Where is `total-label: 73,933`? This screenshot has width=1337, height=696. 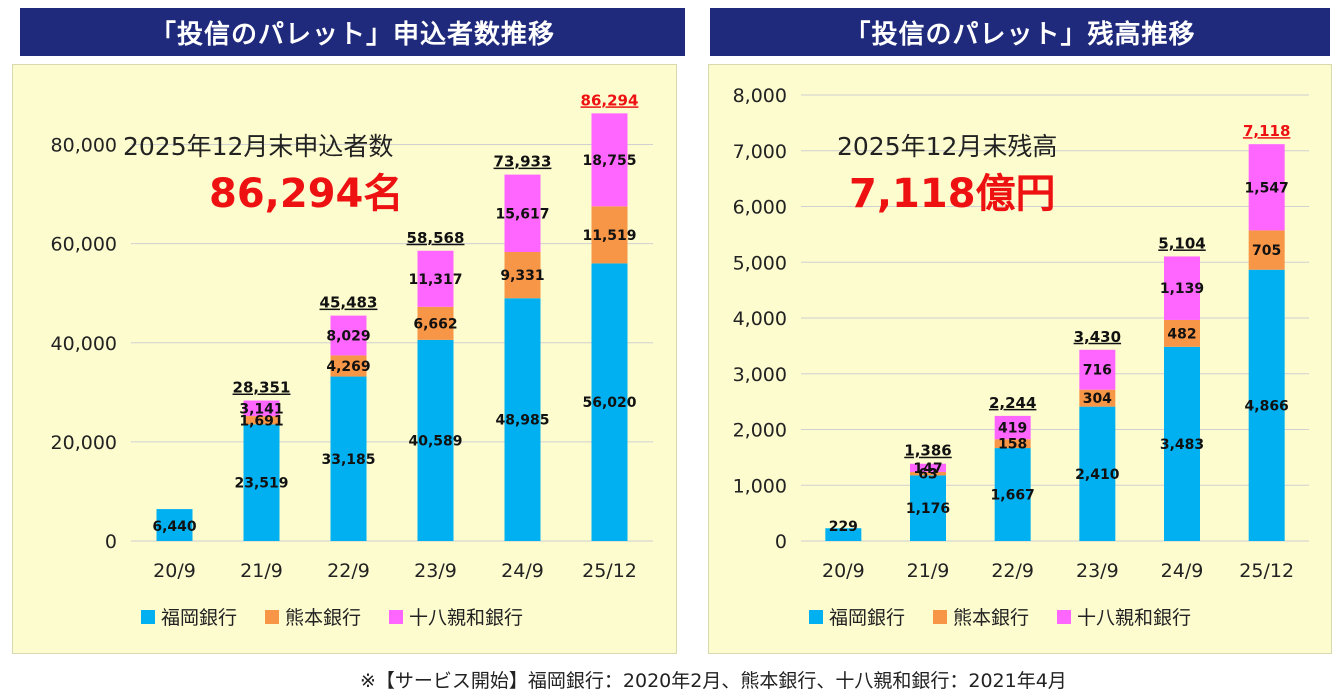
total-label: 73,933 is located at coordinates (523, 162).